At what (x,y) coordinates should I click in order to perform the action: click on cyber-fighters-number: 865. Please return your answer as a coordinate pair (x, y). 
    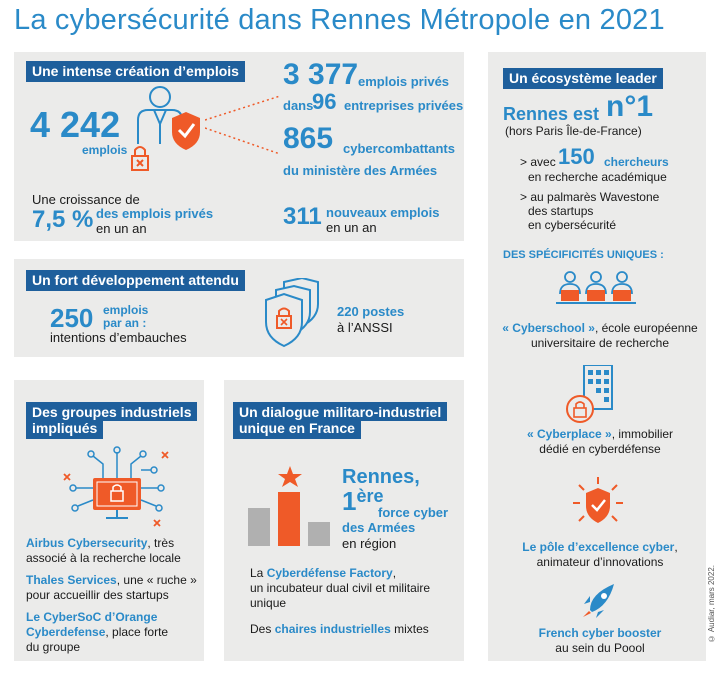
    Looking at the image, I should click on (308, 138).